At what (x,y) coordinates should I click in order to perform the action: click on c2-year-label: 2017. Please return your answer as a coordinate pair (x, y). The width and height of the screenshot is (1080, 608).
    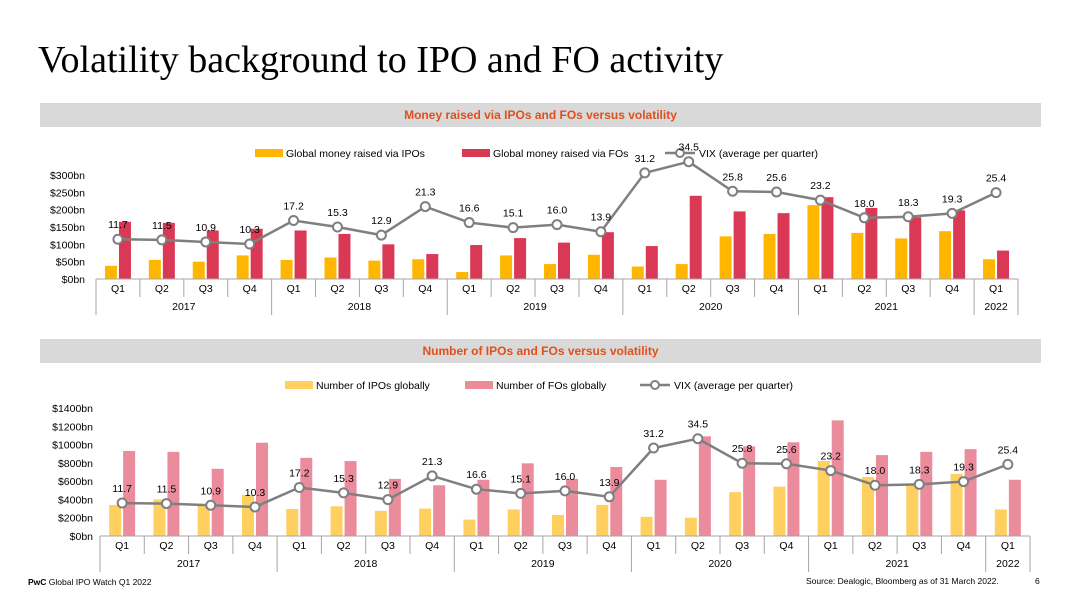
    Looking at the image, I should click on (189, 564).